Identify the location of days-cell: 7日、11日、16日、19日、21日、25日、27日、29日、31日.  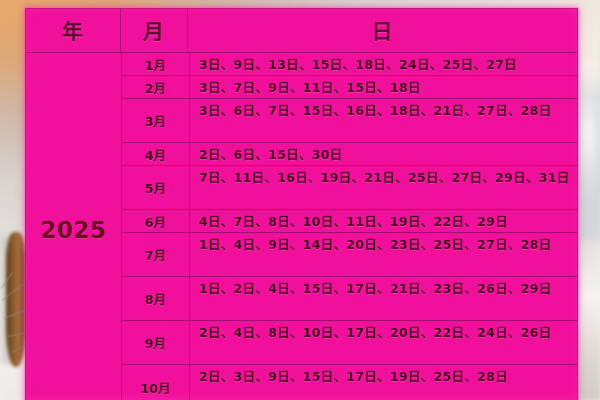
(383, 187).